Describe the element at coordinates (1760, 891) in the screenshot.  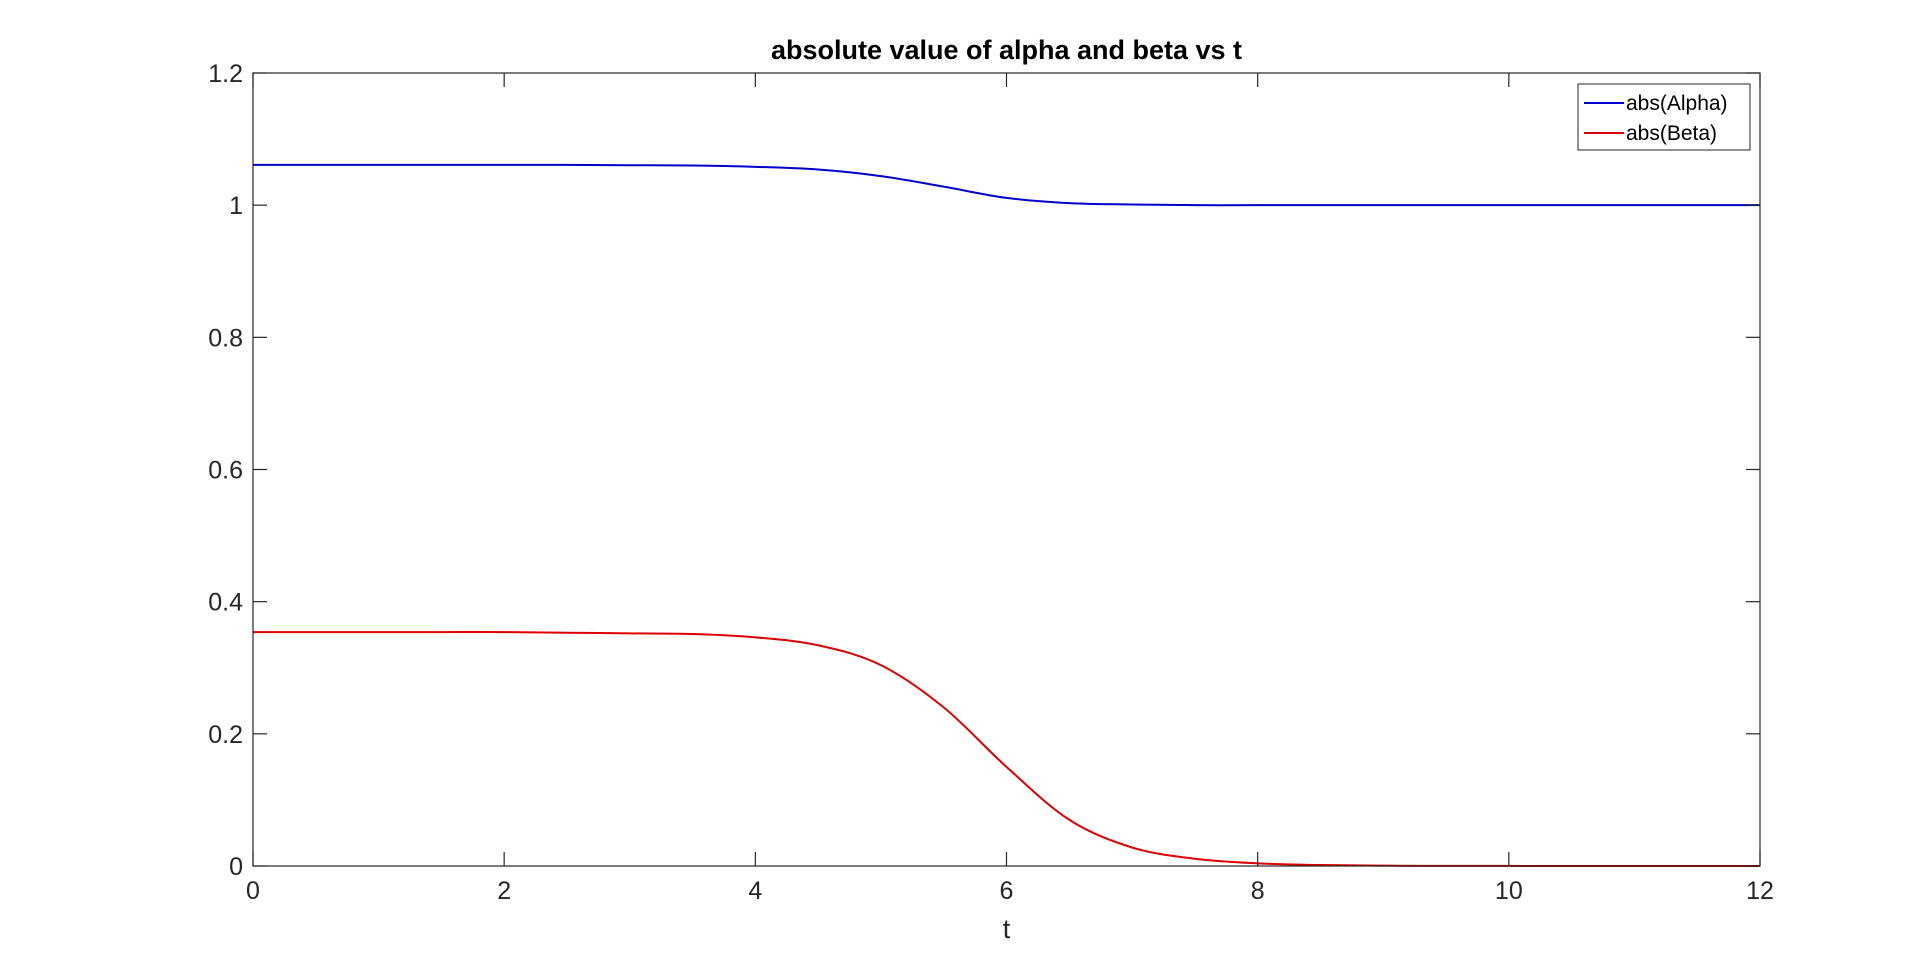
I see `x-tick-label: 12` at that location.